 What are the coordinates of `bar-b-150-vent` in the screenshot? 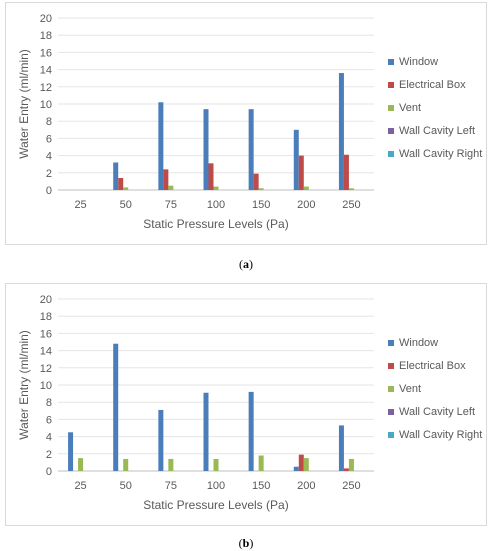 It's located at (261, 463).